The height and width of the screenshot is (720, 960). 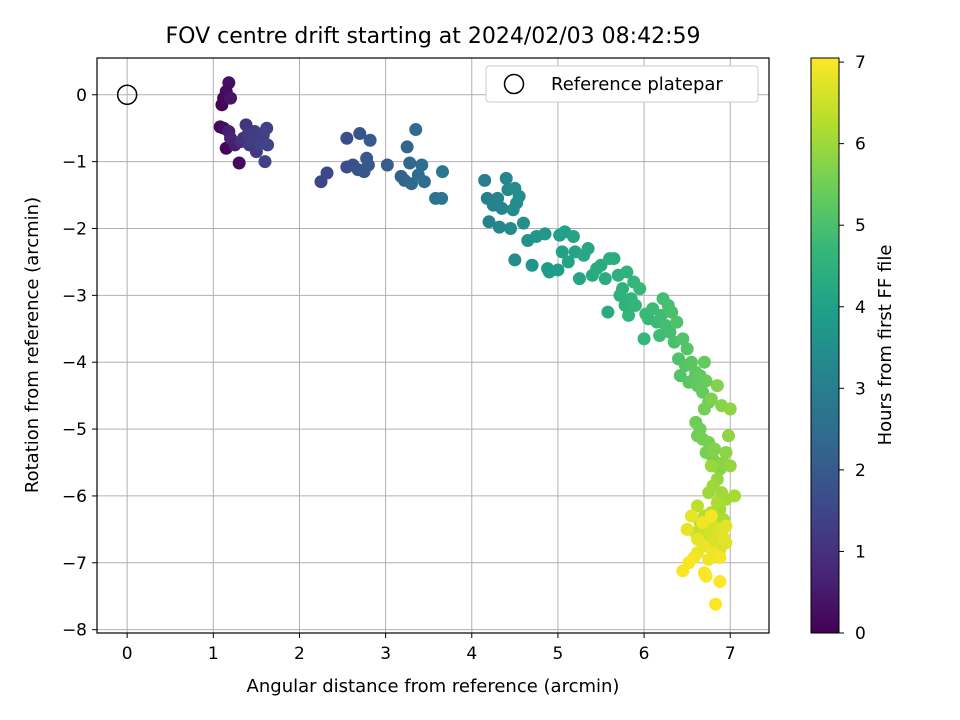 I want to click on legend-box, so click(x=622, y=84).